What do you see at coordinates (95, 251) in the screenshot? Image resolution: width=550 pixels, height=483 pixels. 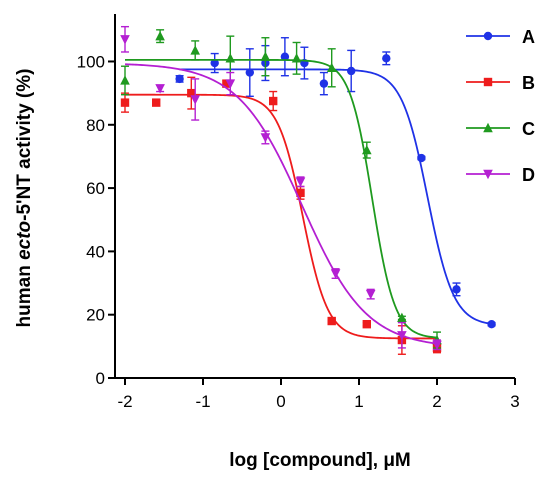 I see `y-tick-label: 40` at bounding box center [95, 251].